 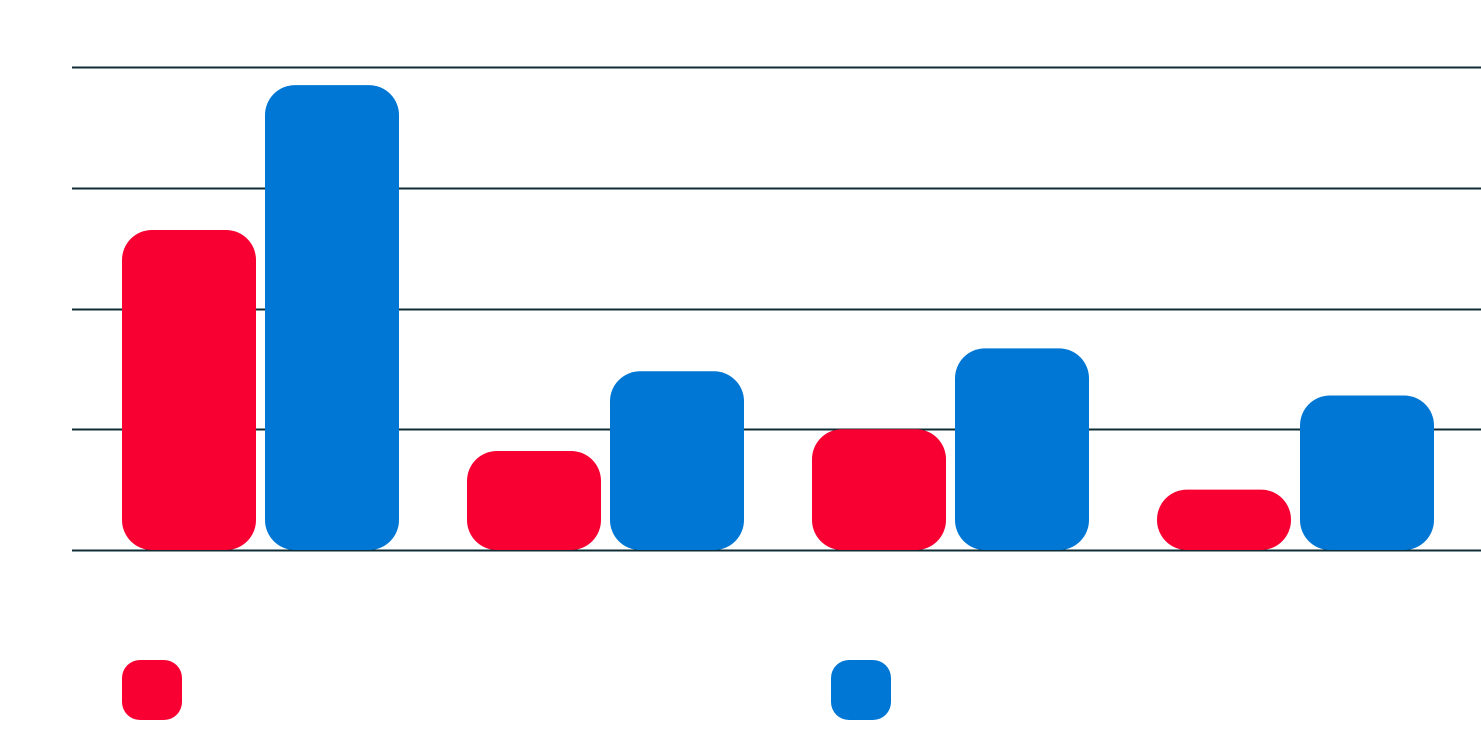 What do you see at coordinates (506, 690) in the screenshot?
I see `legend` at bounding box center [506, 690].